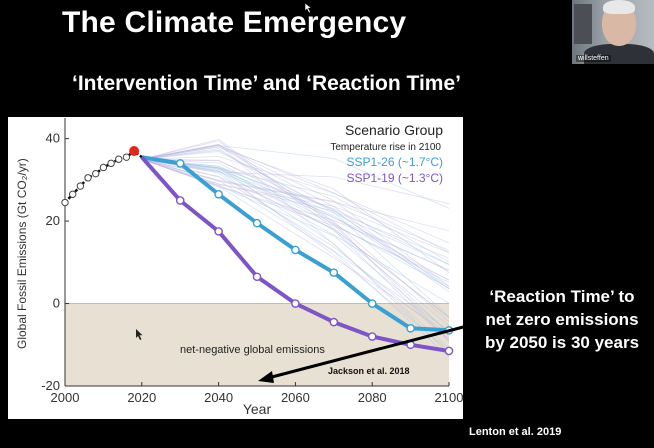 Image resolution: width=654 pixels, height=448 pixels. Describe the element at coordinates (218, 397) in the screenshot. I see `x-tick-label: 2040` at that location.